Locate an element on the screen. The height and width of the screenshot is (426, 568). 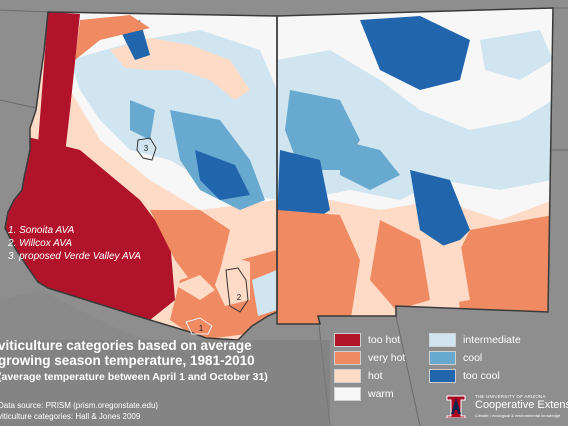
ava-outline-sonoita is located at coordinates (199, 326).